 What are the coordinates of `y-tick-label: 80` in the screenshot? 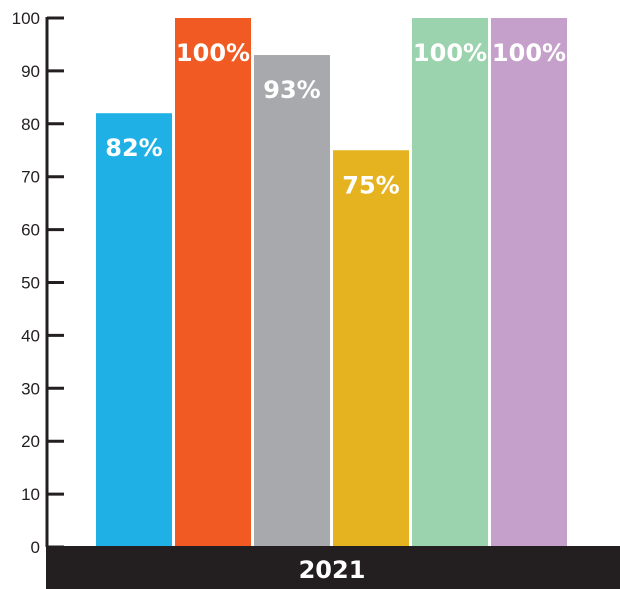 It's located at (30, 124).